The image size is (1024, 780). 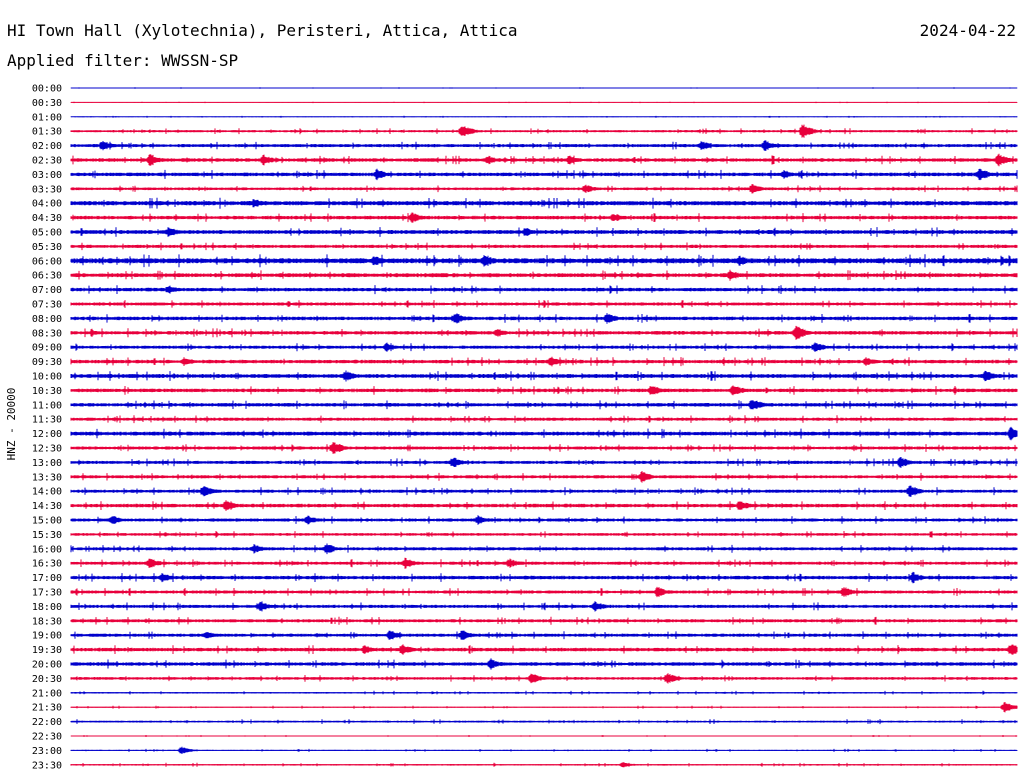 I want to click on row-time-label: 08:00, so click(x=47, y=319).